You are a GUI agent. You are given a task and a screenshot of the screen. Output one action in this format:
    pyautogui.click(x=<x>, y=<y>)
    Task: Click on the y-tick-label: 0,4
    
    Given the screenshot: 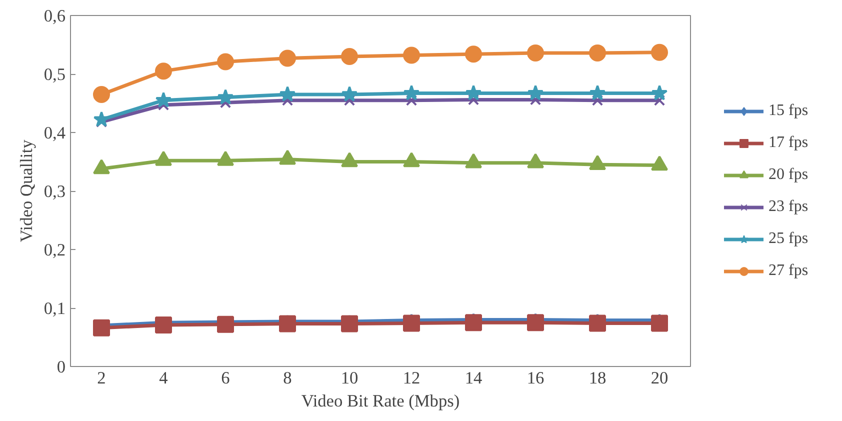 What is the action you would take?
    pyautogui.click(x=55, y=133)
    